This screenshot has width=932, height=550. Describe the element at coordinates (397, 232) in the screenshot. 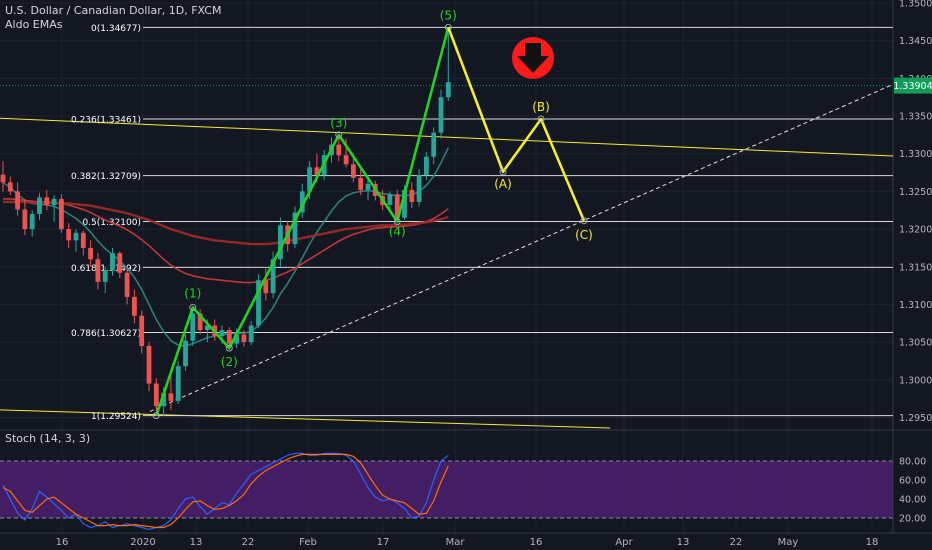

I see `elliott-wave-label: (4)` at that location.